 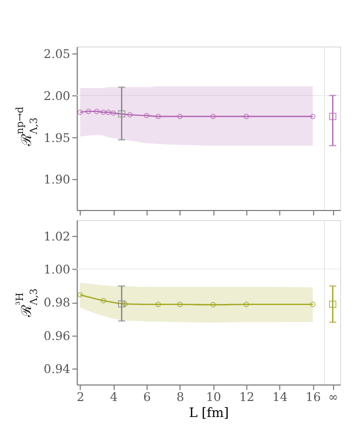 What do you see at coordinates (80, 397) in the screenshot?
I see `x-tick-label: 2` at bounding box center [80, 397].